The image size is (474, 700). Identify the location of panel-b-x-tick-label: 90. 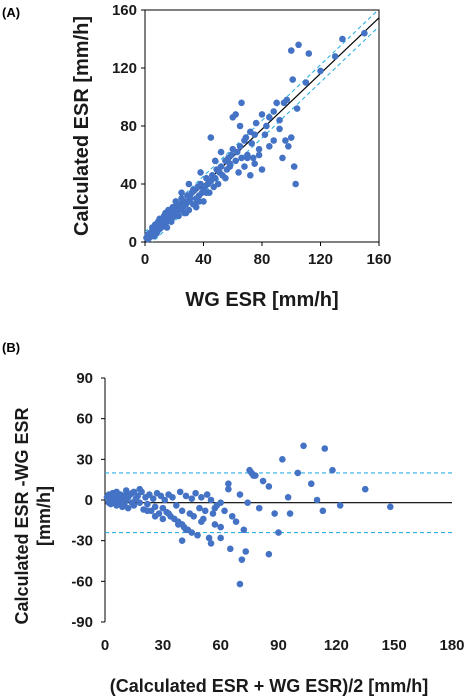
(278, 645).